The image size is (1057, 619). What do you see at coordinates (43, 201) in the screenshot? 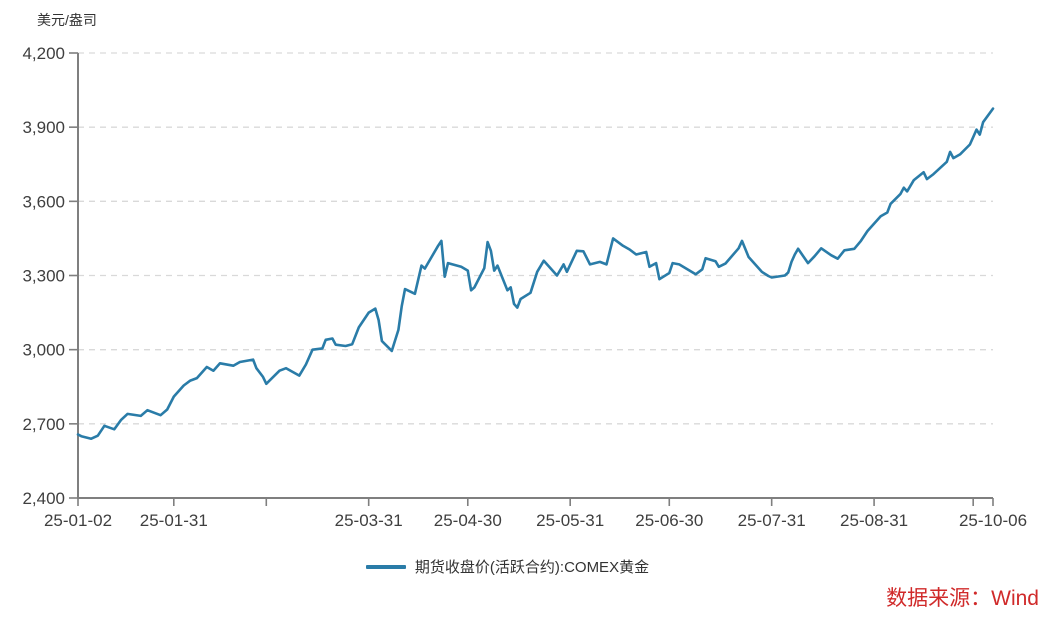
I see `y-tick-label: 3,600` at bounding box center [43, 201].